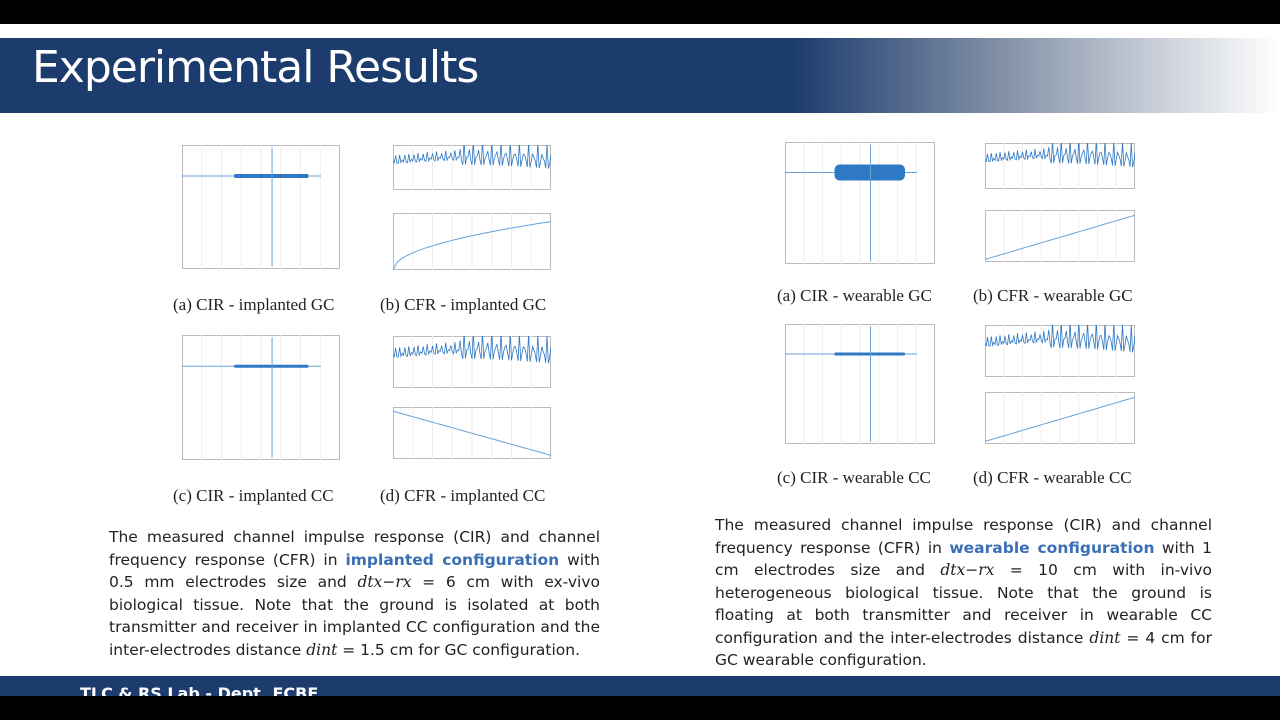 The height and width of the screenshot is (720, 1280). Describe the element at coordinates (854, 477) in the screenshot. I see `caption: (c) CIR - wearable CC` at that location.